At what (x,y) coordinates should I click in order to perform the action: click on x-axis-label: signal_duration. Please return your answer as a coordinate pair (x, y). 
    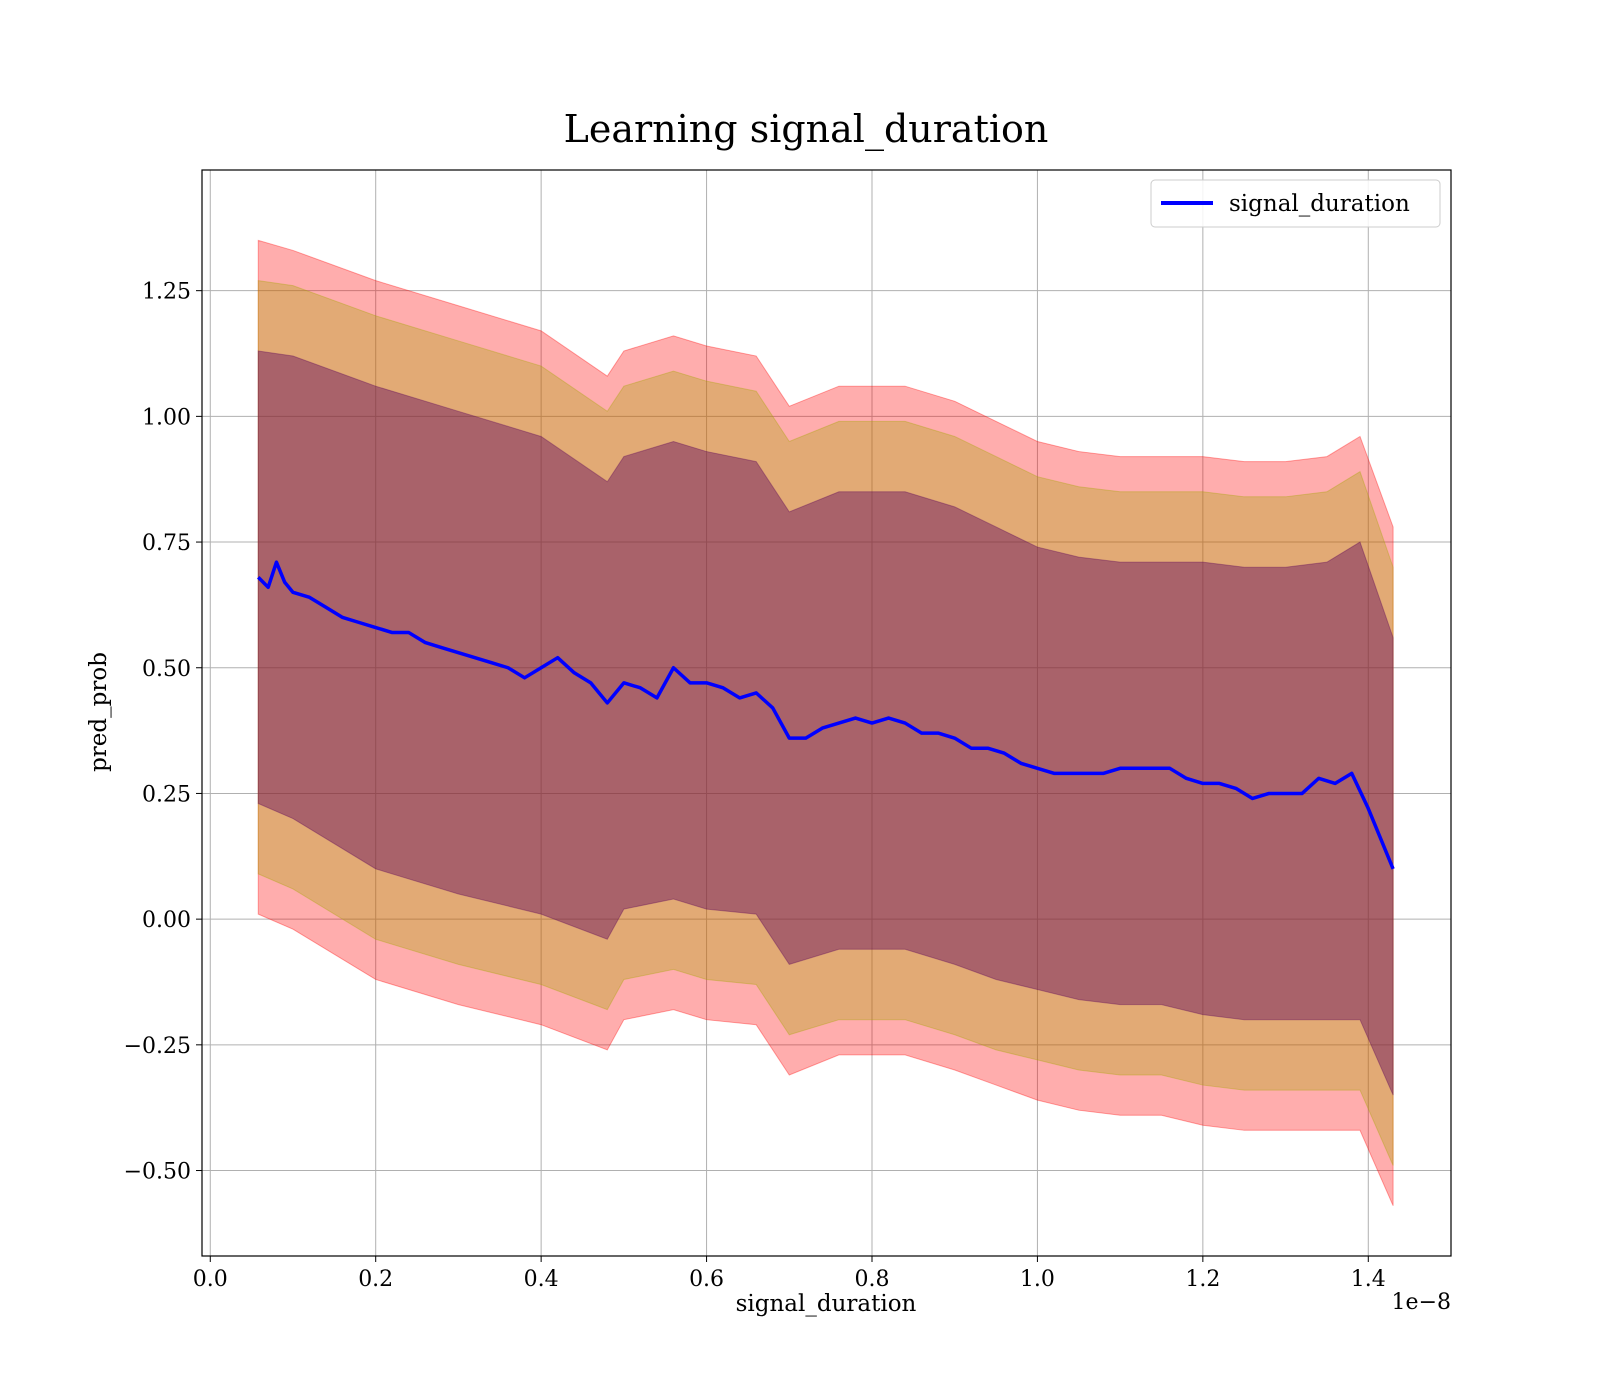
    Looking at the image, I should click on (826, 1304).